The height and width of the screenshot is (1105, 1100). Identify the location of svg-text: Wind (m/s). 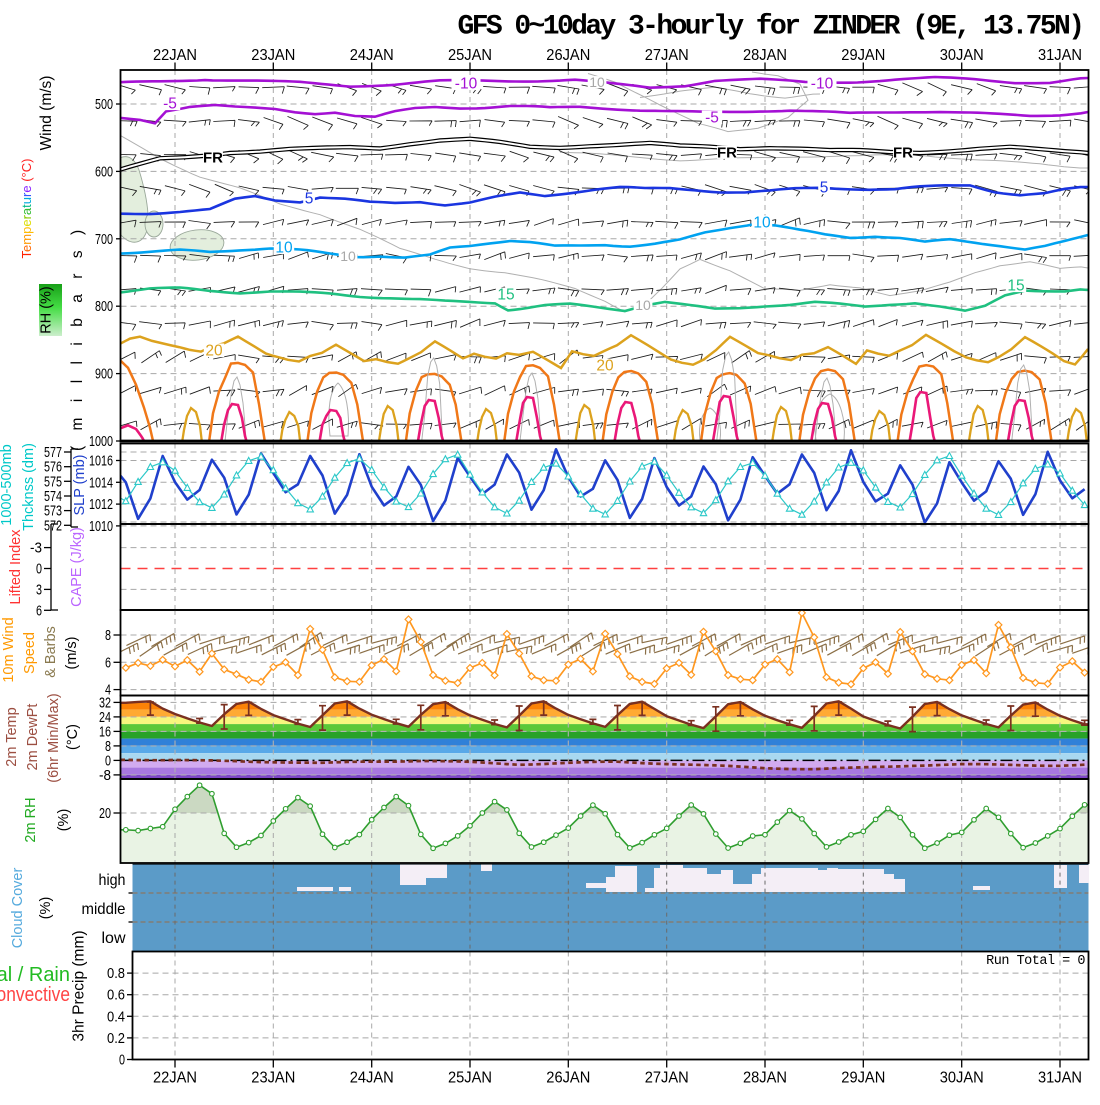
(46, 113).